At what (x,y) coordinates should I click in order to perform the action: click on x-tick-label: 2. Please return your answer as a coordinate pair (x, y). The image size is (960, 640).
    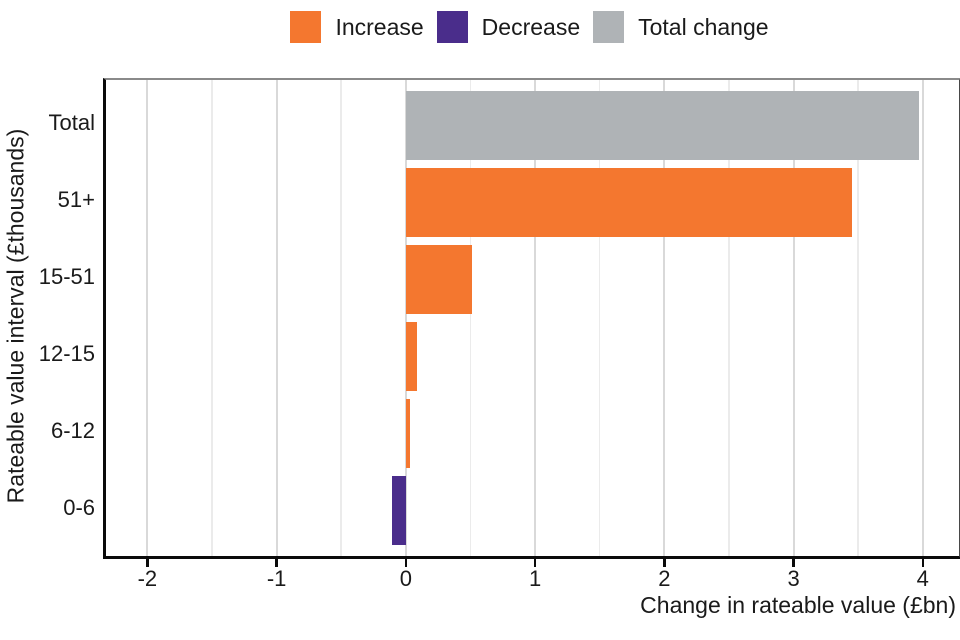
    Looking at the image, I should click on (664, 578).